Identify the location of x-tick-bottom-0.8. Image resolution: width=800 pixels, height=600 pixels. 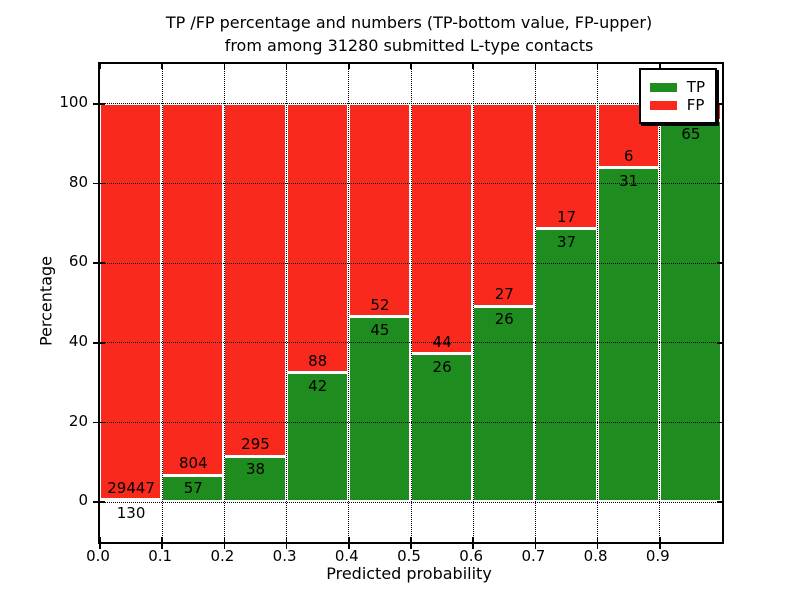
(597, 543).